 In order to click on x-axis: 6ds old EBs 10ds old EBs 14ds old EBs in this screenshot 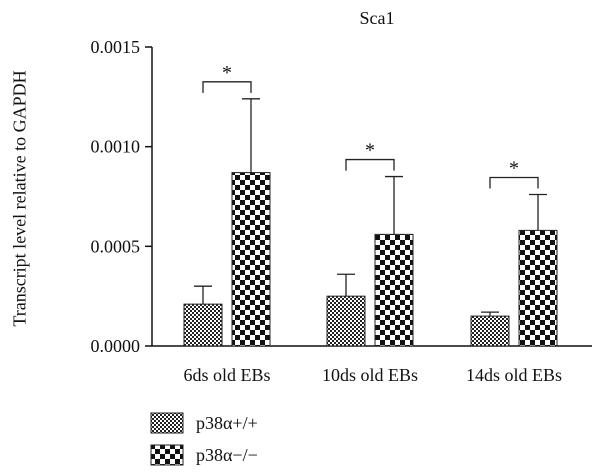, I will do `click(372, 365)`.